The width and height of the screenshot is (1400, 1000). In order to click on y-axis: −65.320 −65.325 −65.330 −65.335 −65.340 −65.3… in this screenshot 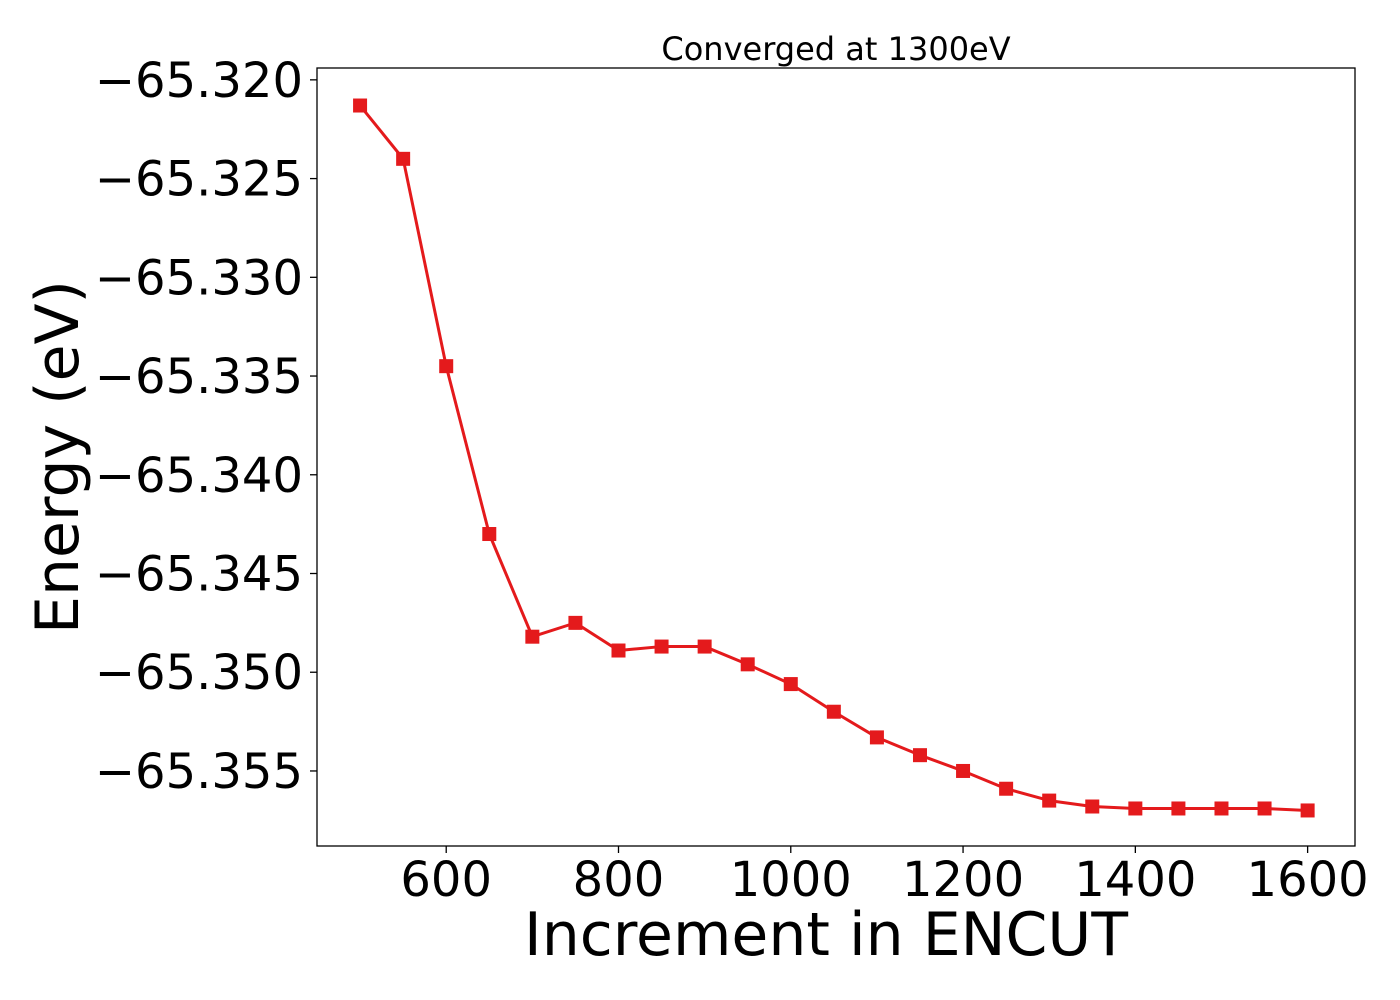, I will do `click(206, 426)`.